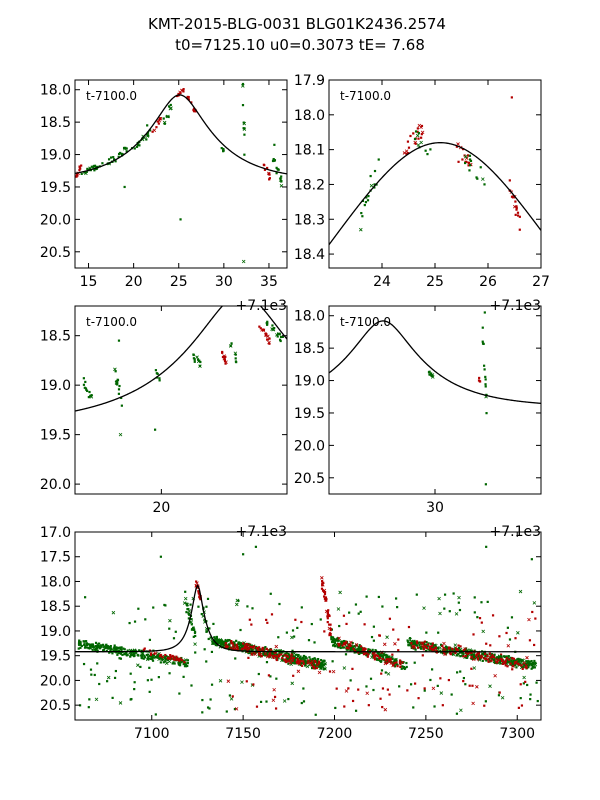 This screenshot has width=600, height=800. Describe the element at coordinates (224, 282) in the screenshot. I see `x-tick-label: 30` at that location.